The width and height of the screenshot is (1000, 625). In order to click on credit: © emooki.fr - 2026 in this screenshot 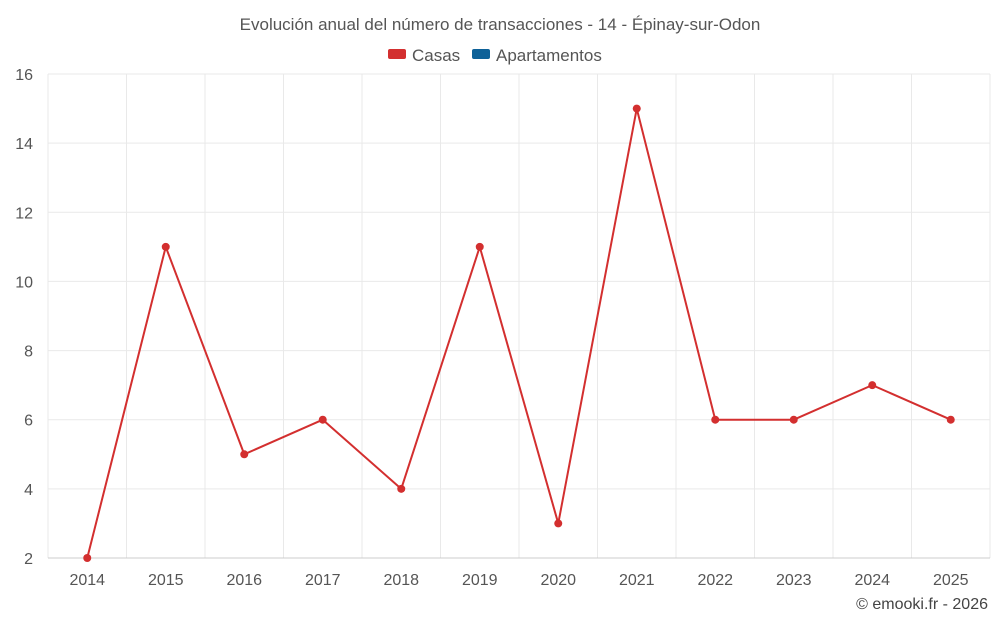, I will do `click(922, 604)`.